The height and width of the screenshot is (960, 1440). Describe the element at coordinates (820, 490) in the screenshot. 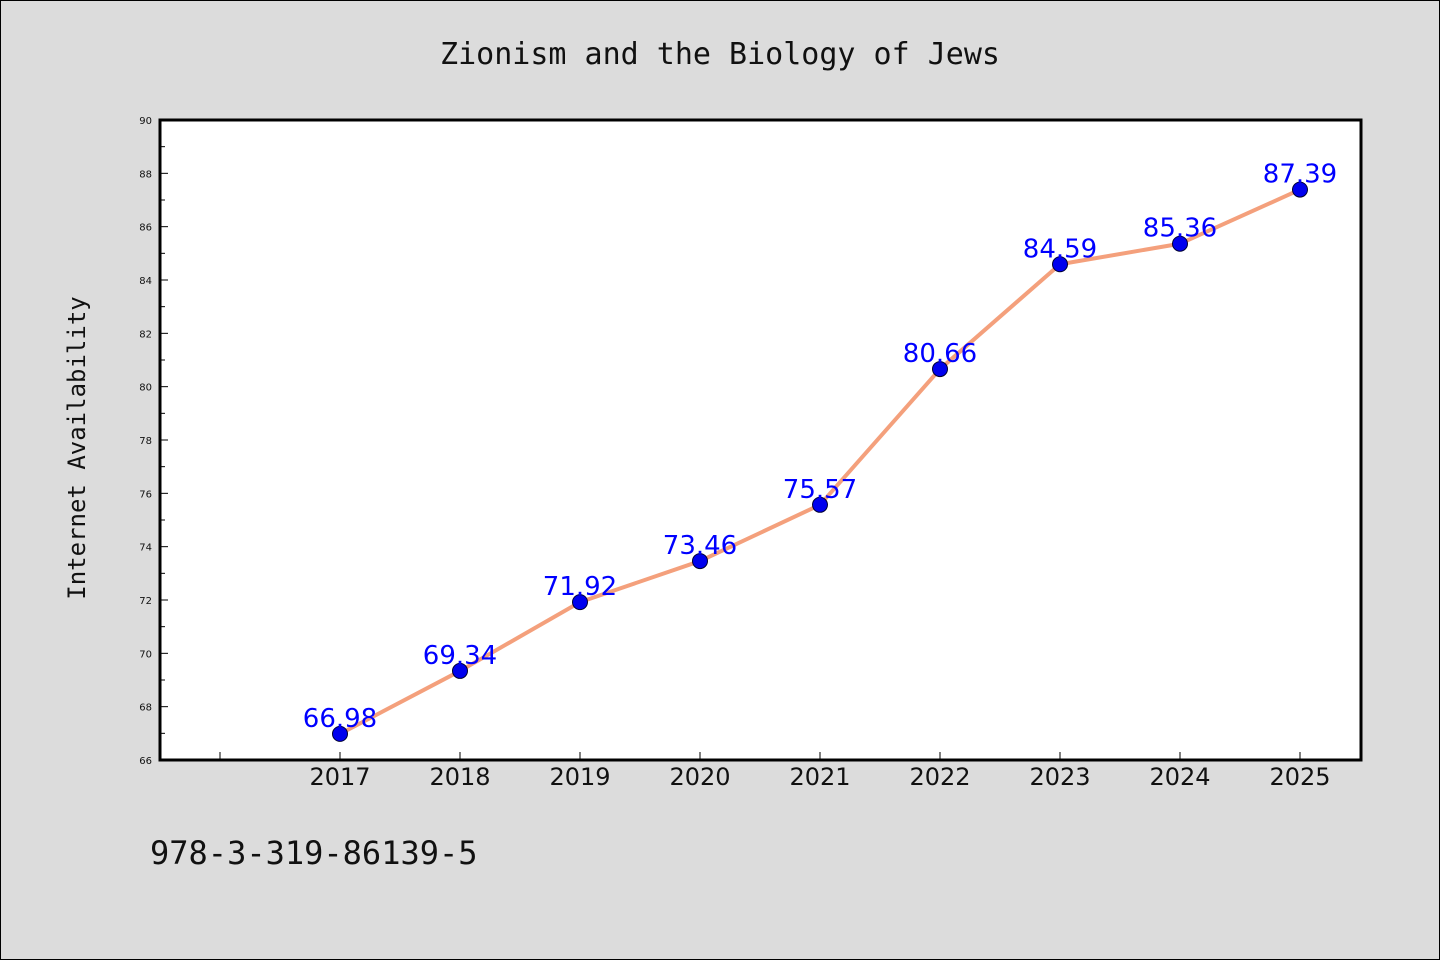

I see `data-label: 75.57` at that location.